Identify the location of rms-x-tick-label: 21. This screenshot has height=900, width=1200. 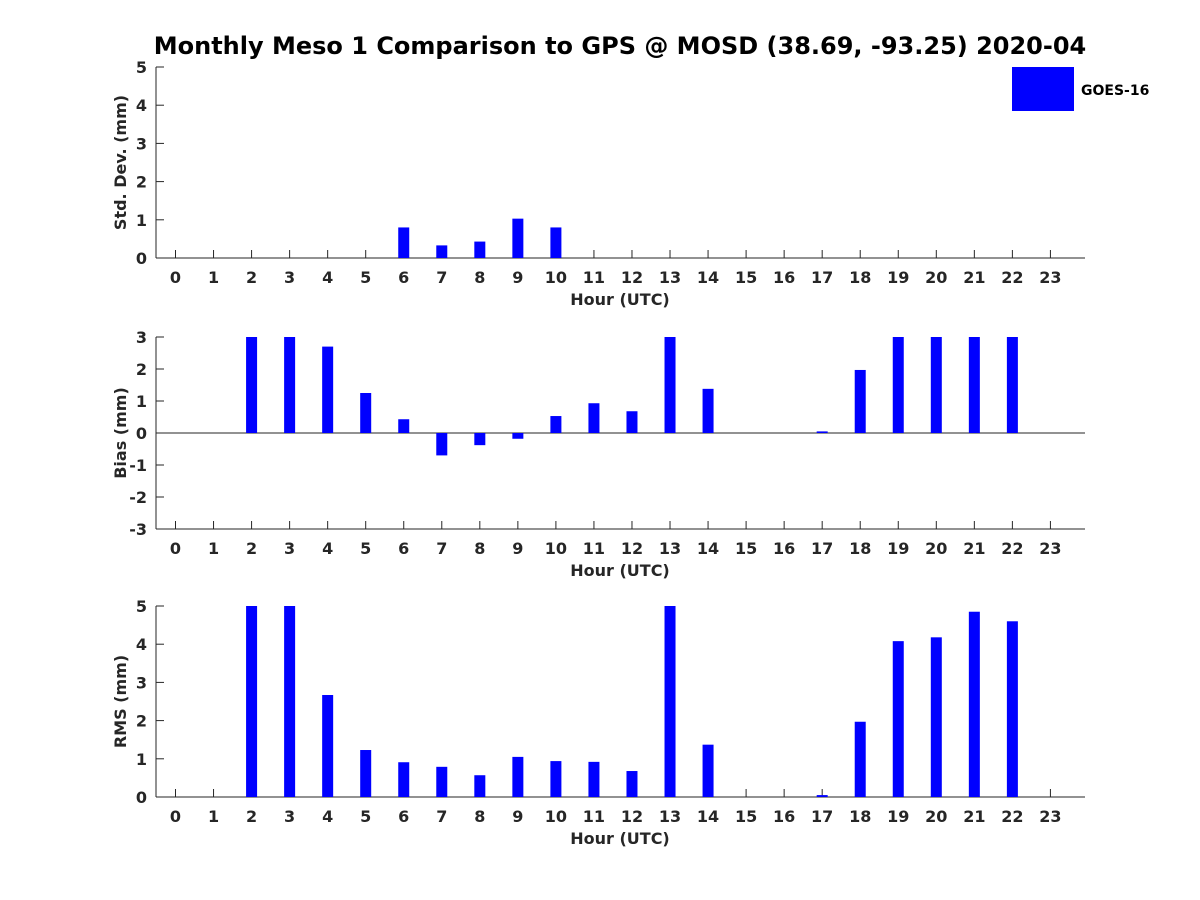
(974, 816).